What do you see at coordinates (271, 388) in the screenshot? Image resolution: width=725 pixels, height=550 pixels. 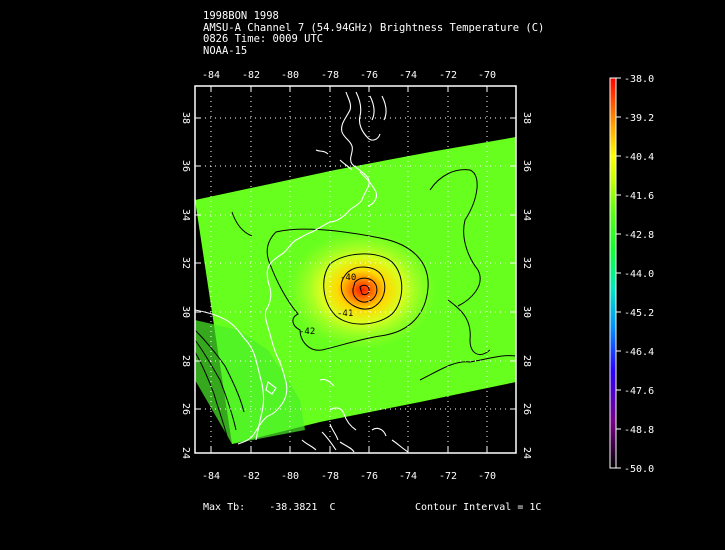 I see `lake-okeechobee` at bounding box center [271, 388].